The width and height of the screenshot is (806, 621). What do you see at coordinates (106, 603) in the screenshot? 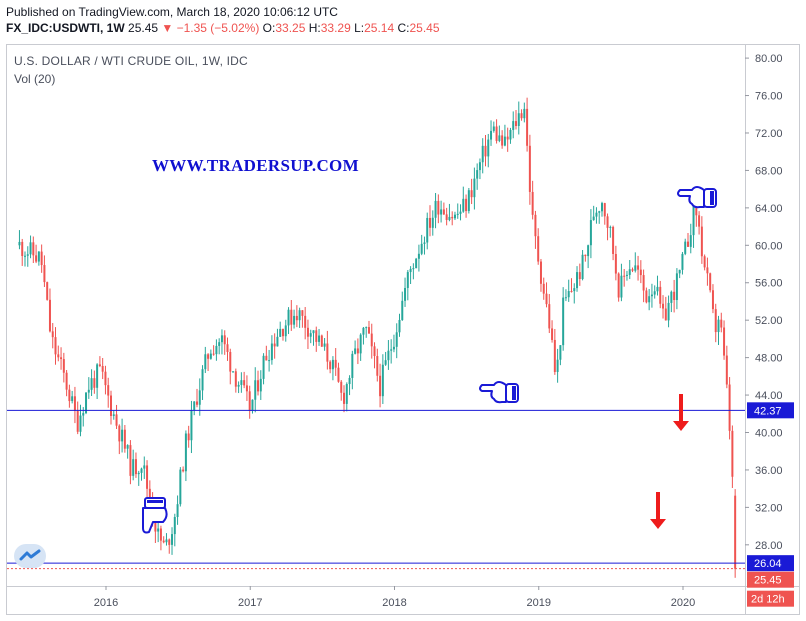
I see `x-tick-label: 2016` at bounding box center [106, 603].